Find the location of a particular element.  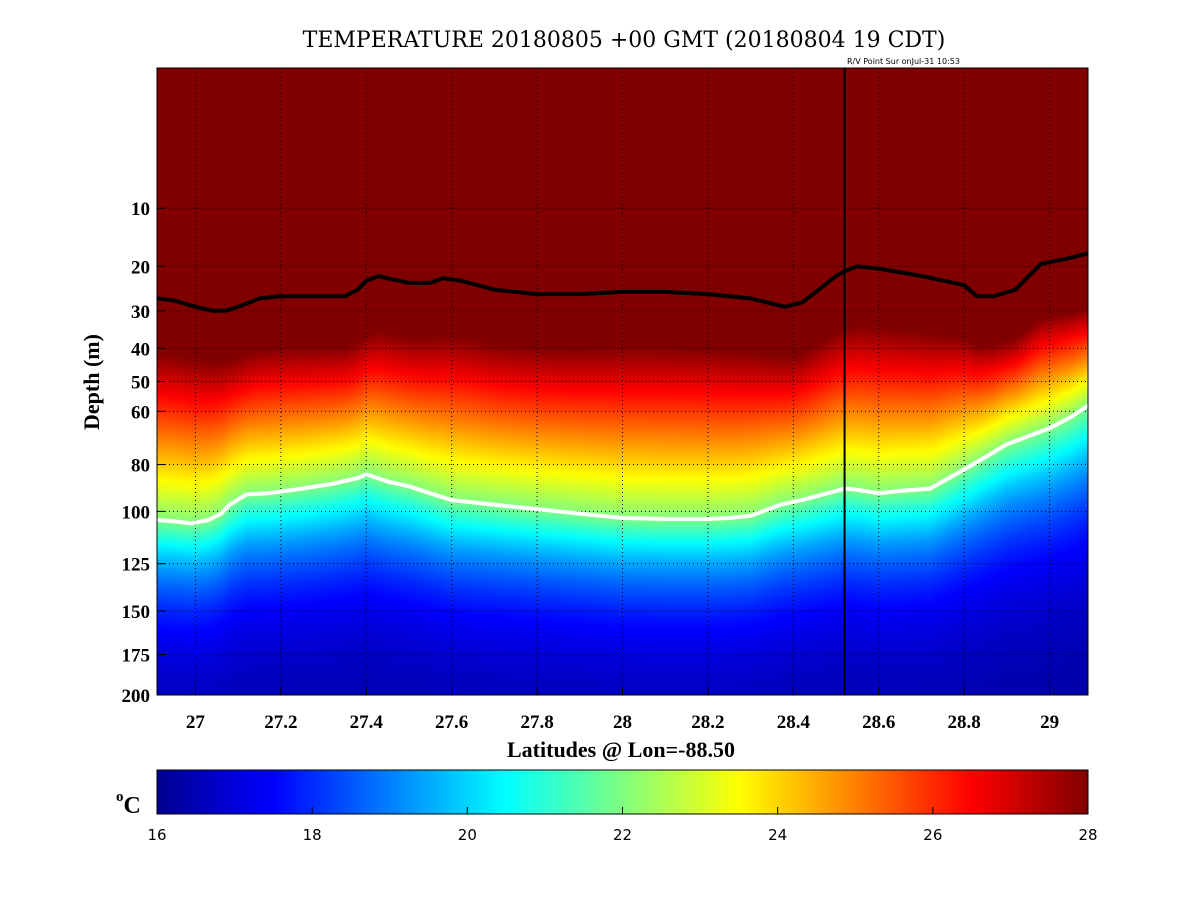

y-axis-label: Depth (m) is located at coordinates (91, 382).